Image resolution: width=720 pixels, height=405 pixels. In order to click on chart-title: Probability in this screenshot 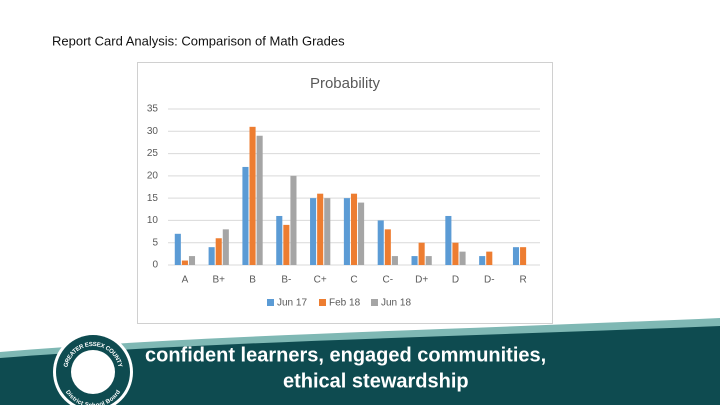, I will do `click(345, 83)`.